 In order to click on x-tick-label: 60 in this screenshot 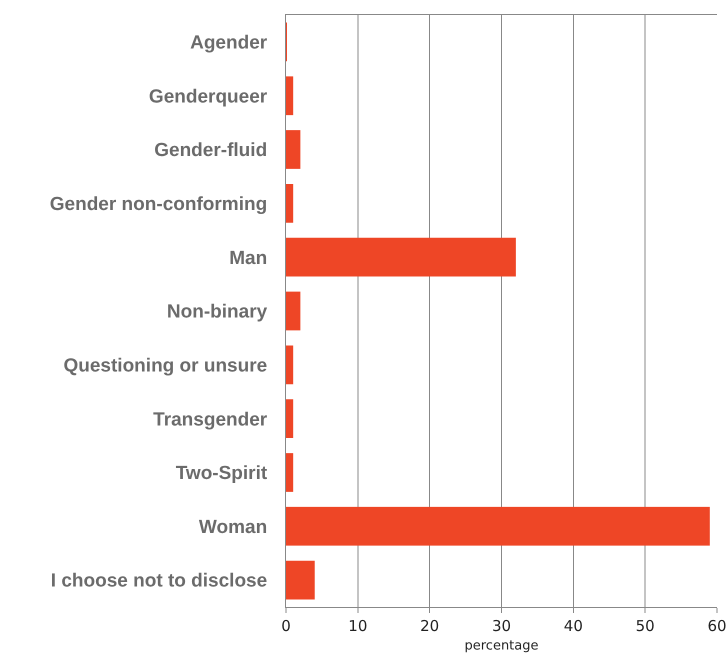, I will do `click(717, 626)`.